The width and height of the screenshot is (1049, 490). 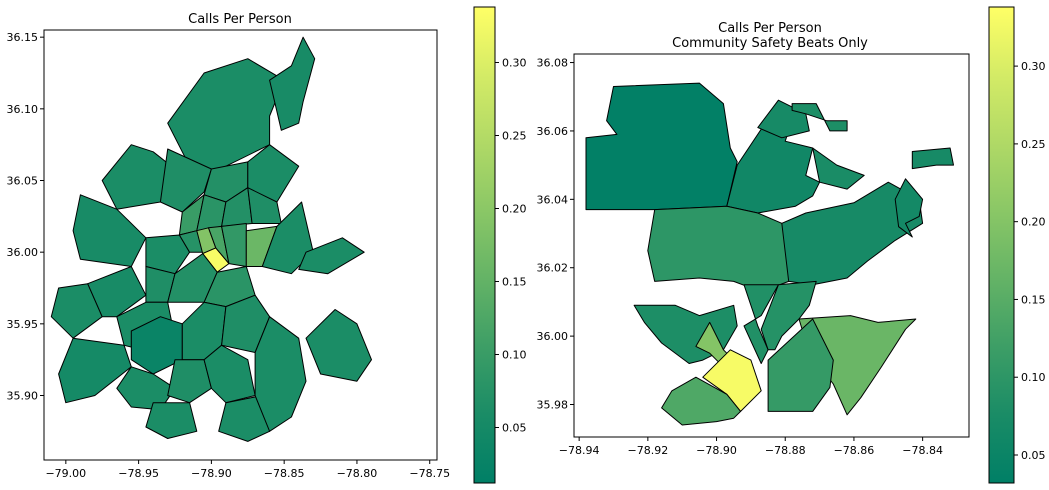 I want to click on y-tick-label: 36.02, so click(x=553, y=268).